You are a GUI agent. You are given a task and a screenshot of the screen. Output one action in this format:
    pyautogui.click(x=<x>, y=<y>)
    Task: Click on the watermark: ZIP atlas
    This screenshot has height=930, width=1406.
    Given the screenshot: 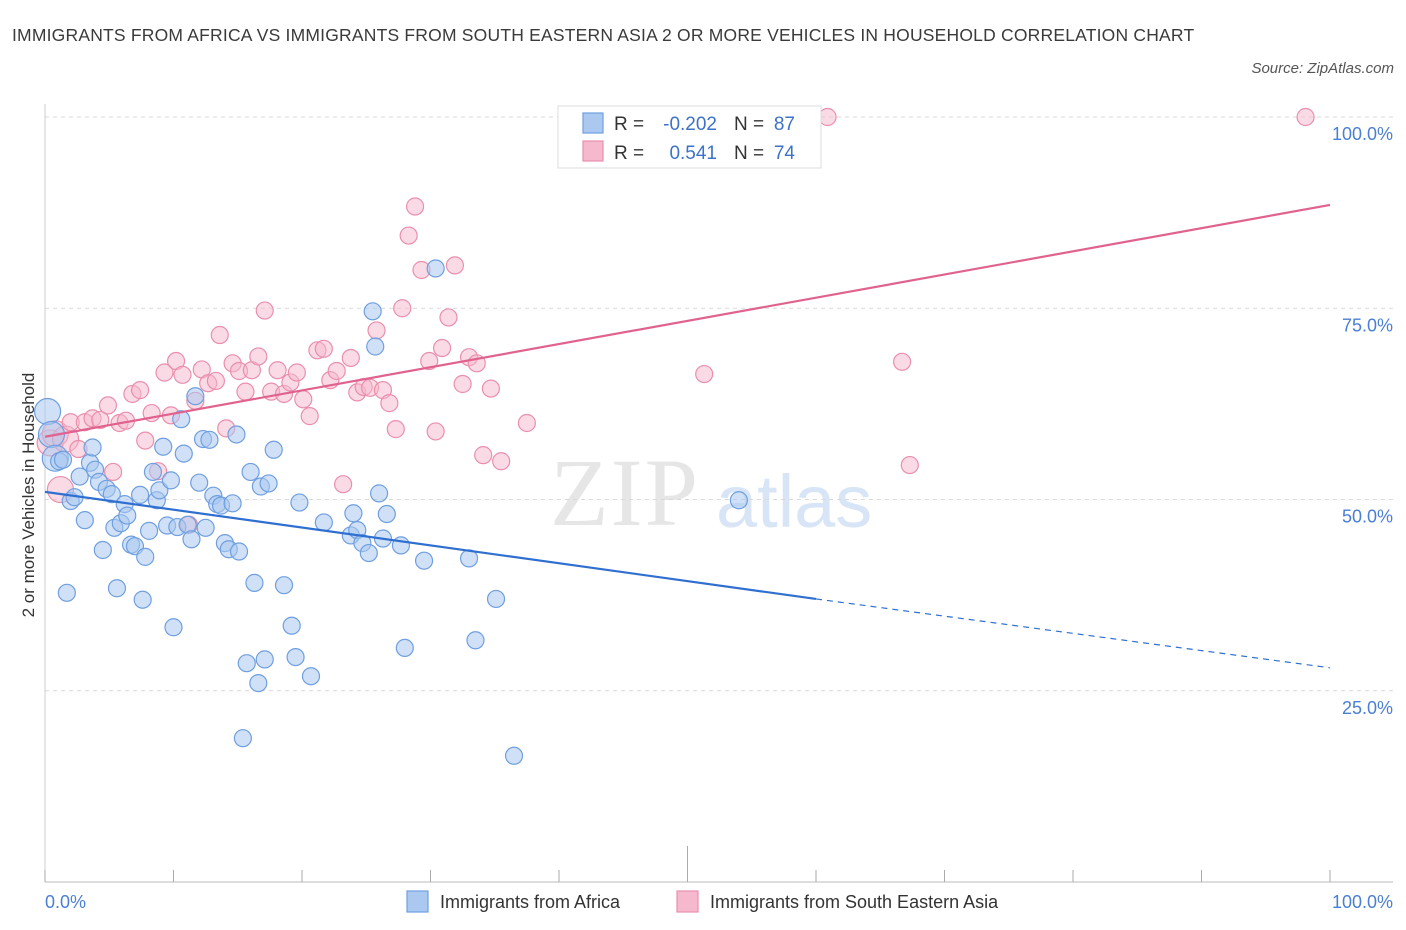 What is the action you would take?
    pyautogui.click(x=711, y=492)
    